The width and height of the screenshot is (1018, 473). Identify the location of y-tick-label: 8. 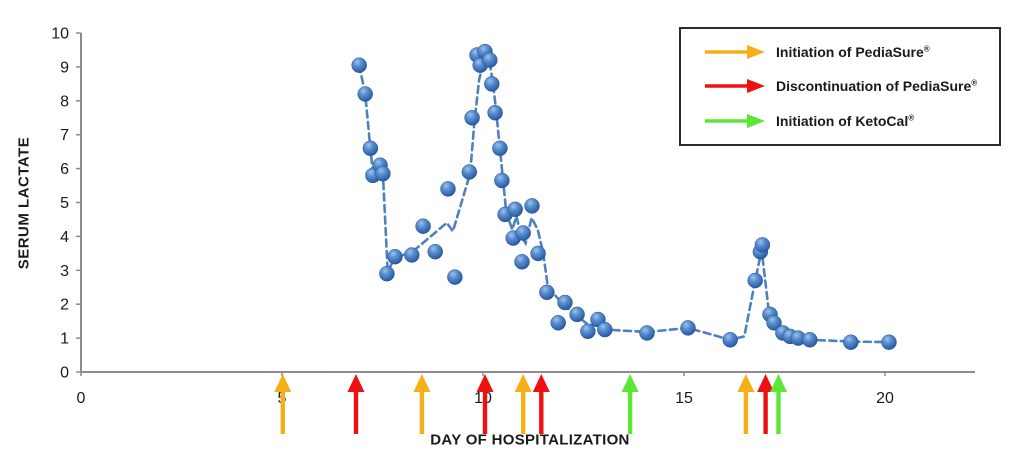
(64, 101).